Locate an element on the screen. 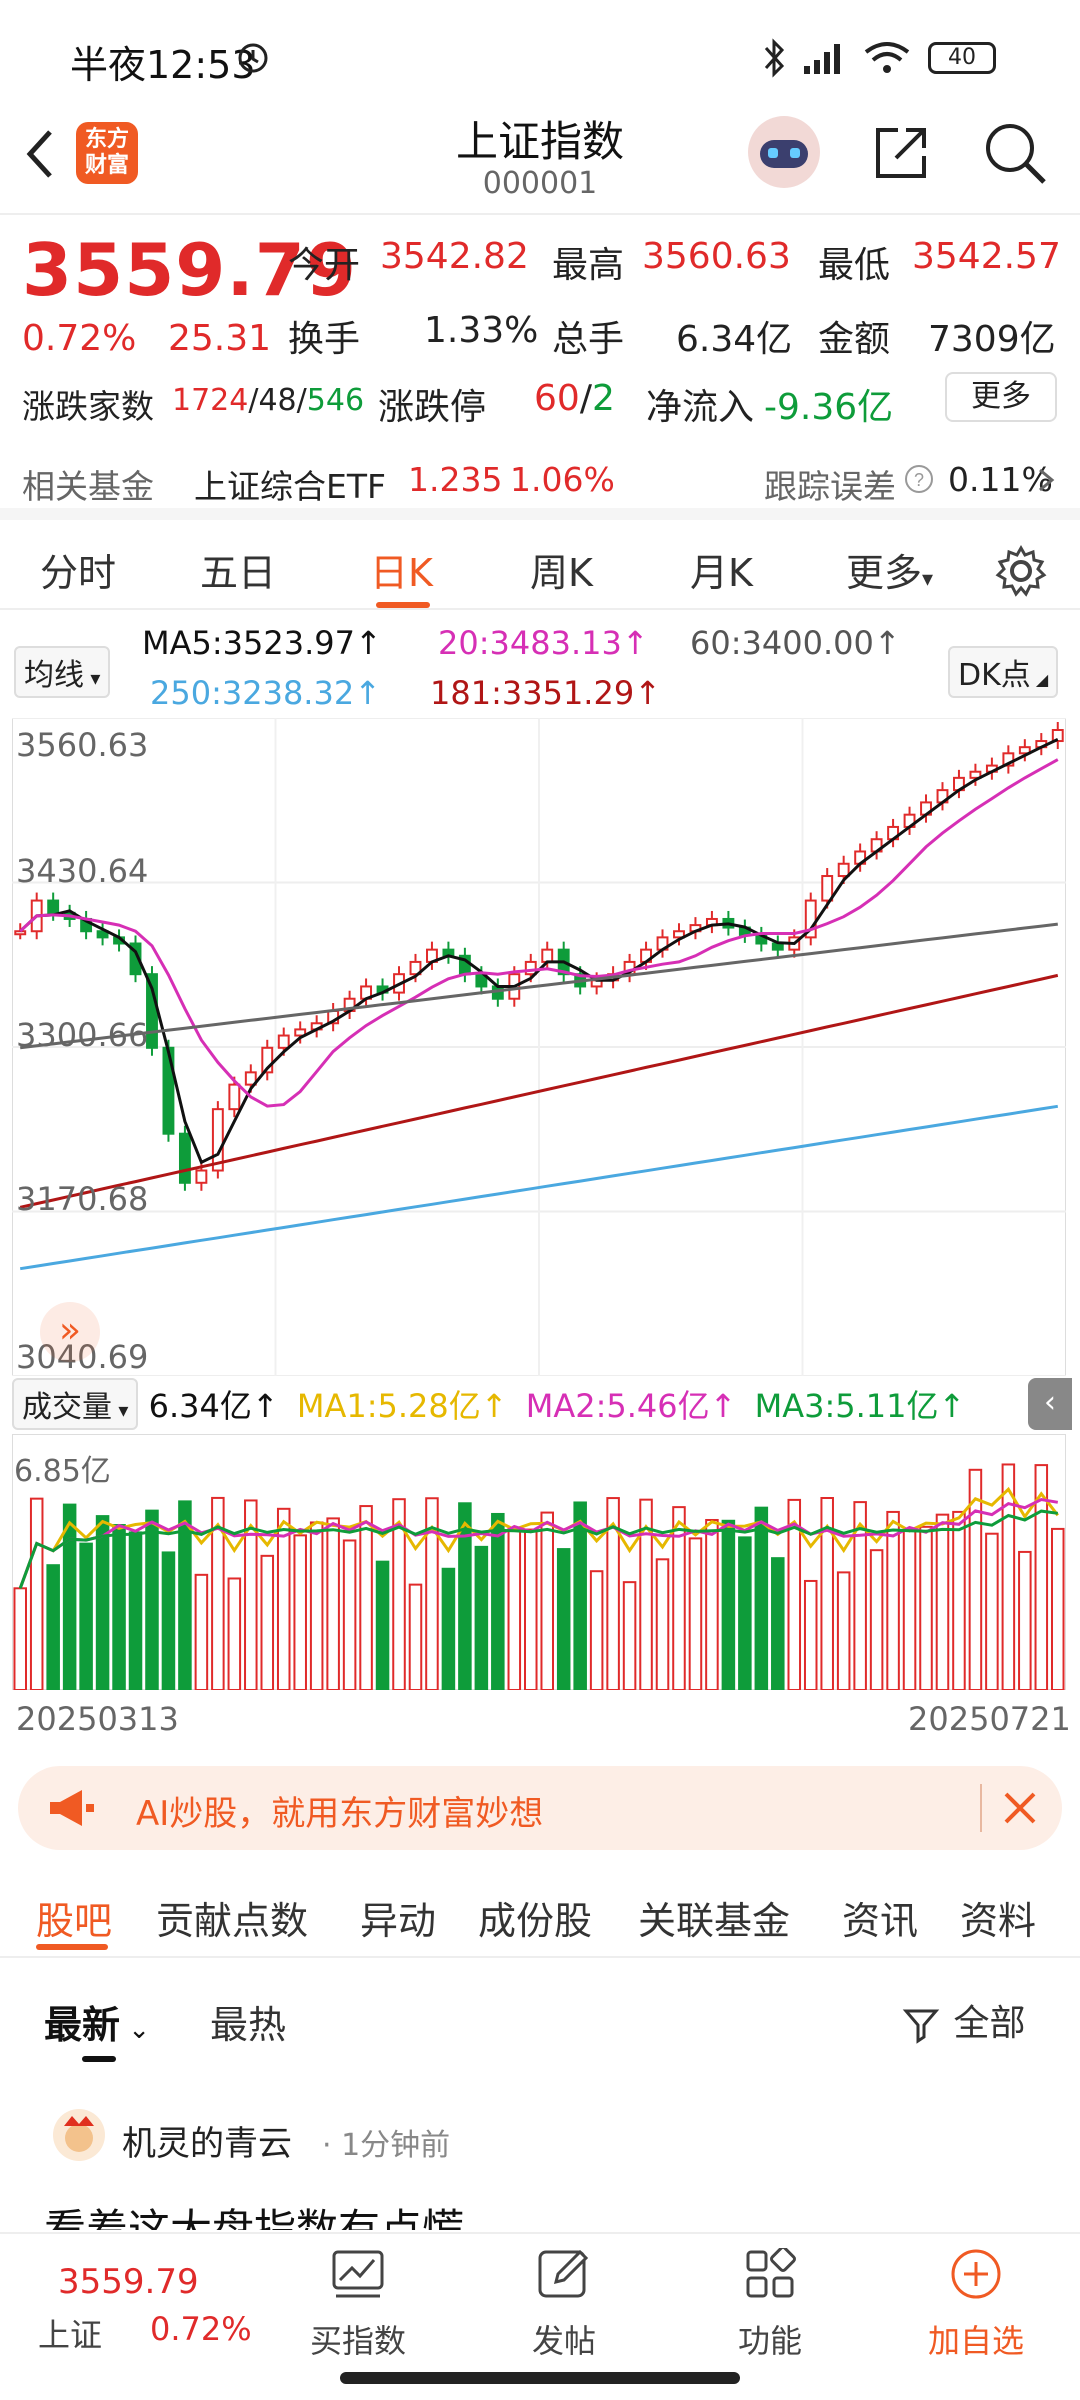 This screenshot has width=1080, height=2400. open-value: 3542.82 is located at coordinates (454, 256).